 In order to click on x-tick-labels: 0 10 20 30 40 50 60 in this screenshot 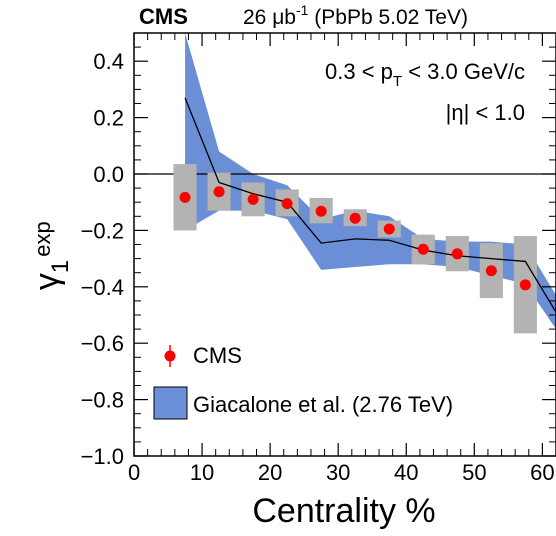, I will do `click(341, 472)`.